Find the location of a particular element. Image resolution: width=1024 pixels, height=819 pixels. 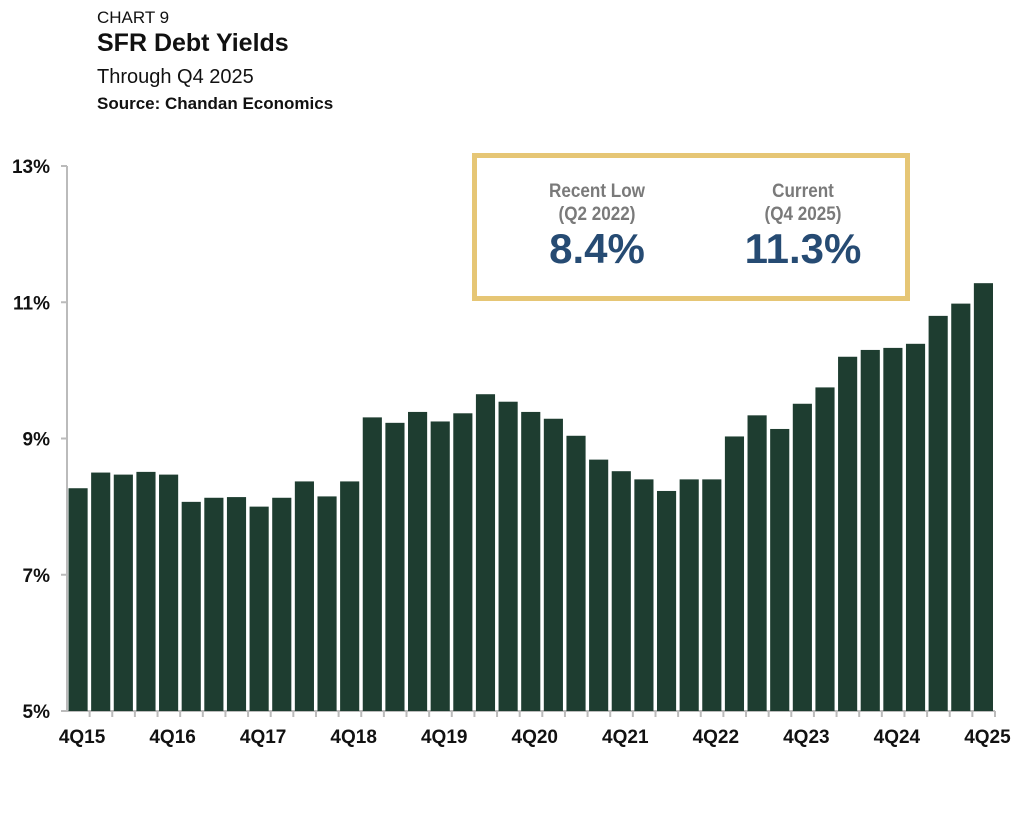

bar-4Q21 is located at coordinates (621, 591).